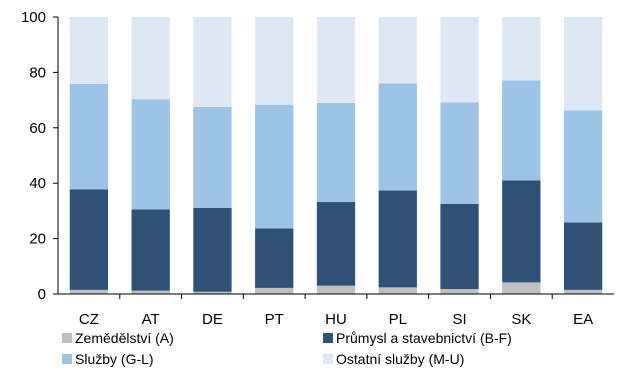 The width and height of the screenshot is (619, 372). Describe the element at coordinates (400, 359) in the screenshot. I see `legend-label-4: Ostatní služby (M-U)` at that location.